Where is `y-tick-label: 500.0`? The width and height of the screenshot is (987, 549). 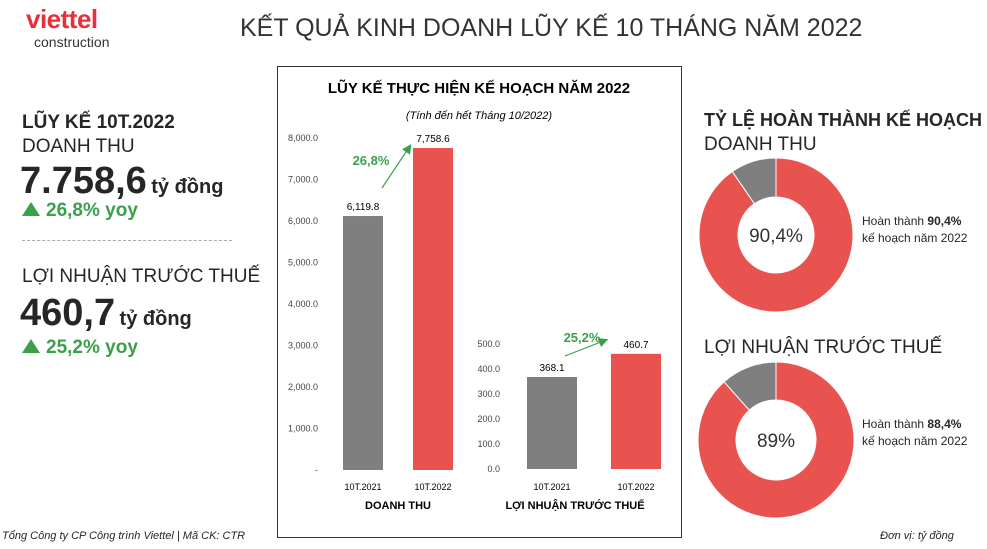
y-tick-label: 500.0 is located at coordinates (488, 344).